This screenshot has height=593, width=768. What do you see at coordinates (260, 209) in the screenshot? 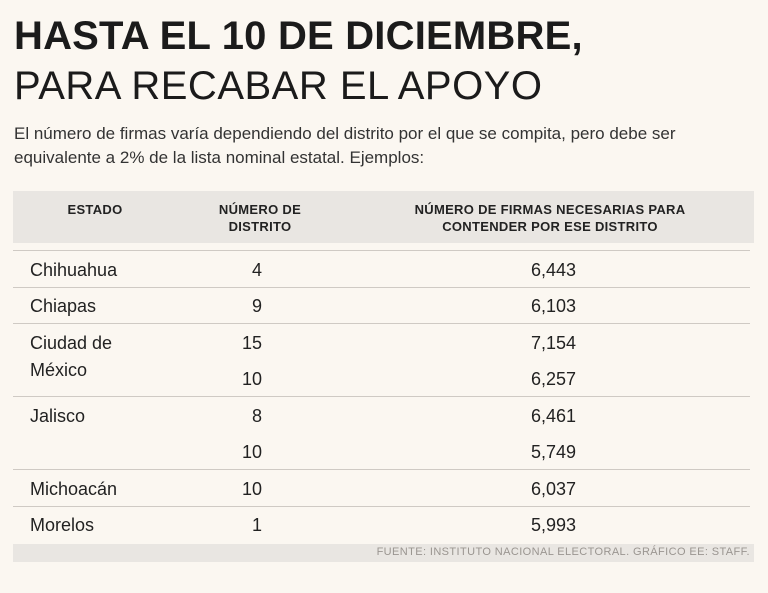
I see `header-distrito-line-1: NÚMERO DE` at bounding box center [260, 209].